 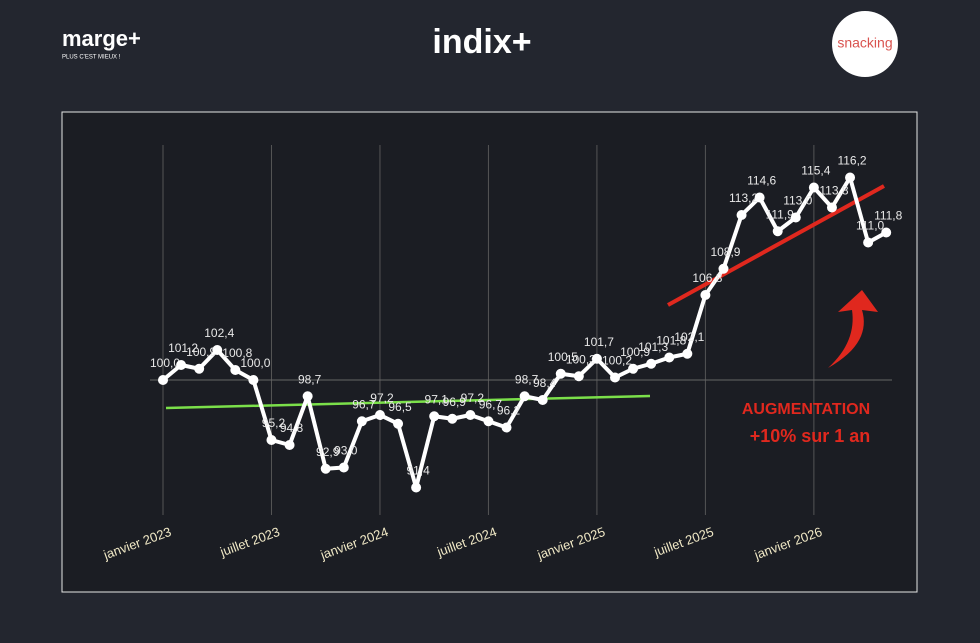 I want to click on logo-marge: marge+, so click(x=101, y=38).